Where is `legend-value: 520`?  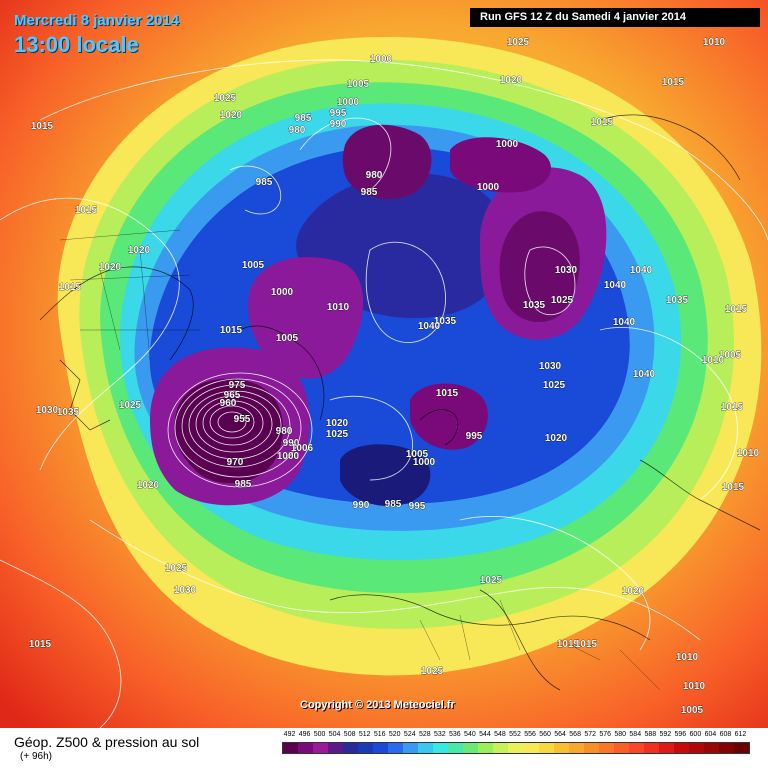 legend-value: 520 is located at coordinates (394, 734).